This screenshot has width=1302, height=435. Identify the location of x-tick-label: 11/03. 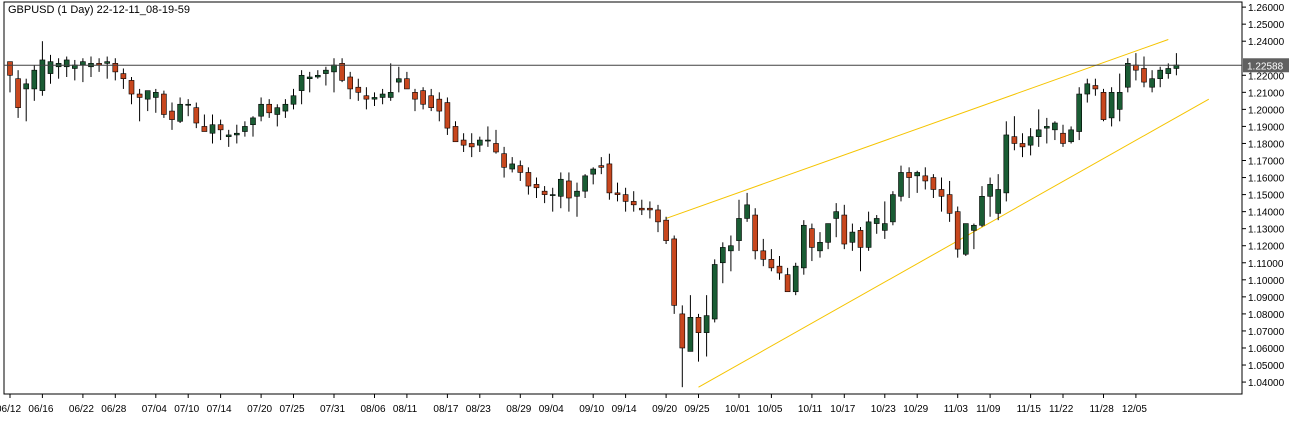
(956, 409).